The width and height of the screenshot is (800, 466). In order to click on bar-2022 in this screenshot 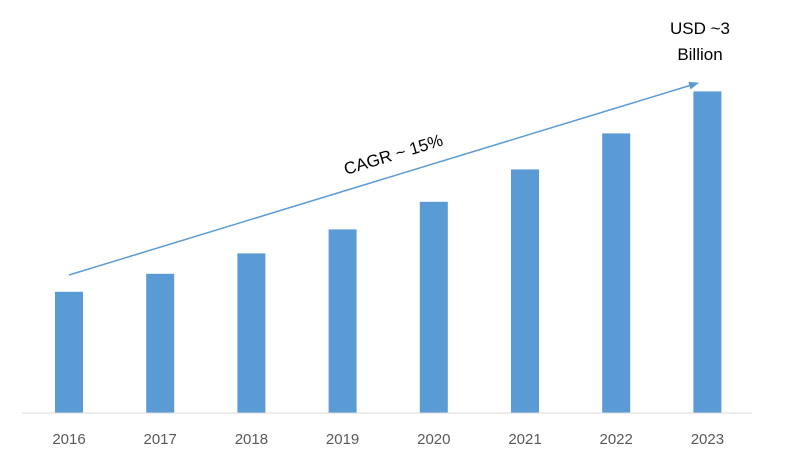, I will do `click(616, 273)`.